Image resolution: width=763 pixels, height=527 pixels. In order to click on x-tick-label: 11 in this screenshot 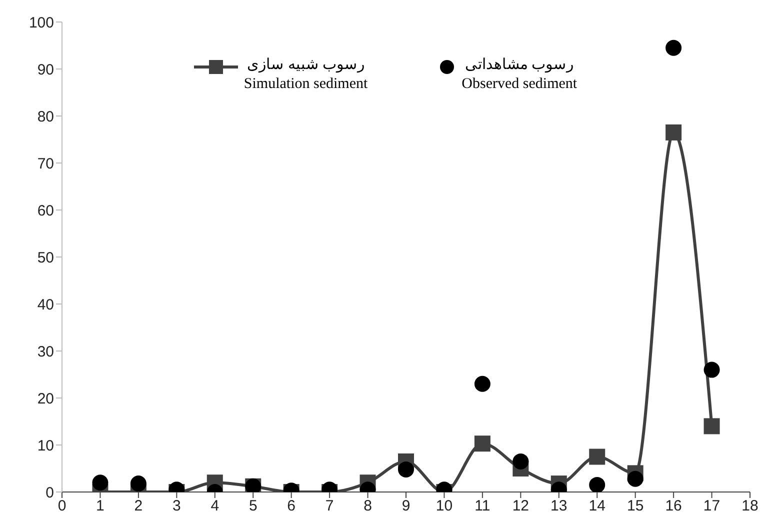, I will do `click(482, 506)`.